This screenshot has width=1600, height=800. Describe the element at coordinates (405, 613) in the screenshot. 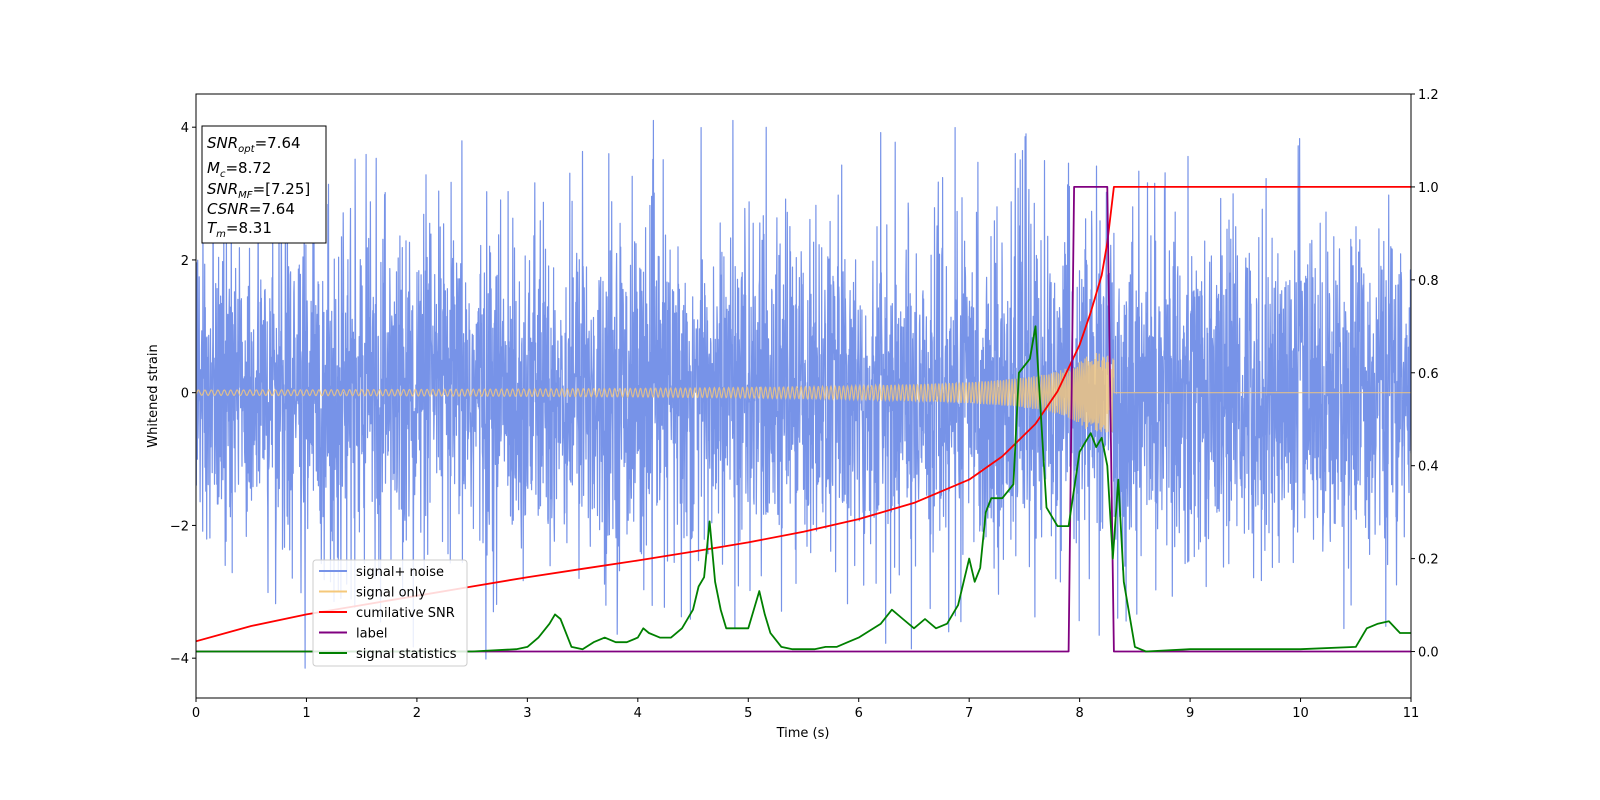

I see `legend-label: cumilative SNR` at that location.